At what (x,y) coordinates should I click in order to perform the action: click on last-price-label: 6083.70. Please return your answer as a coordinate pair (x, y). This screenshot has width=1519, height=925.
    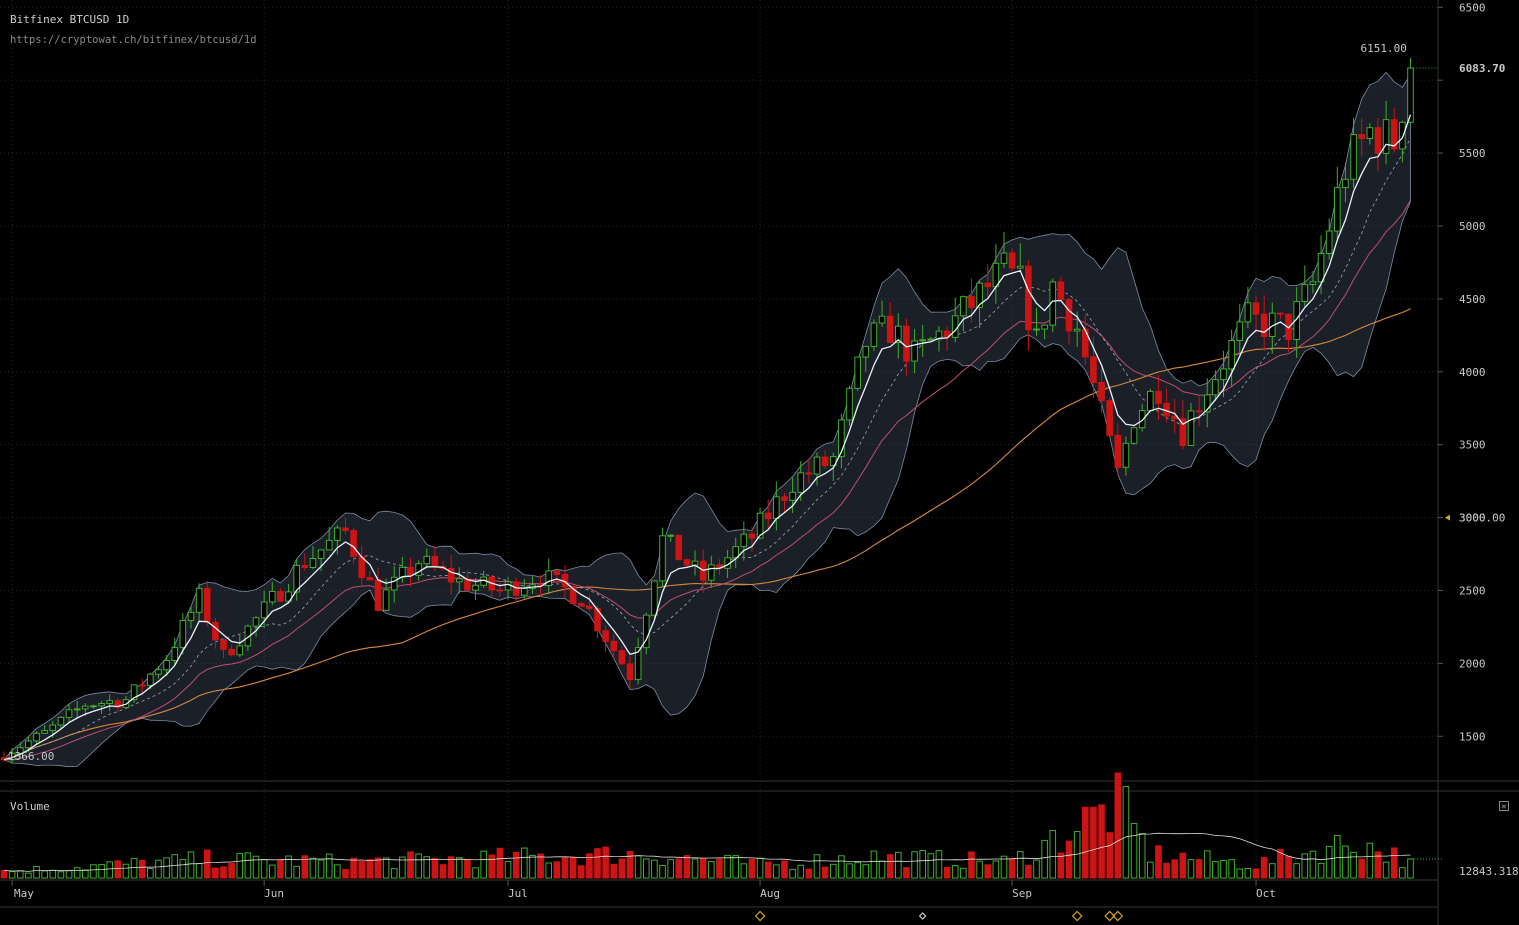
    Looking at the image, I should click on (1482, 68).